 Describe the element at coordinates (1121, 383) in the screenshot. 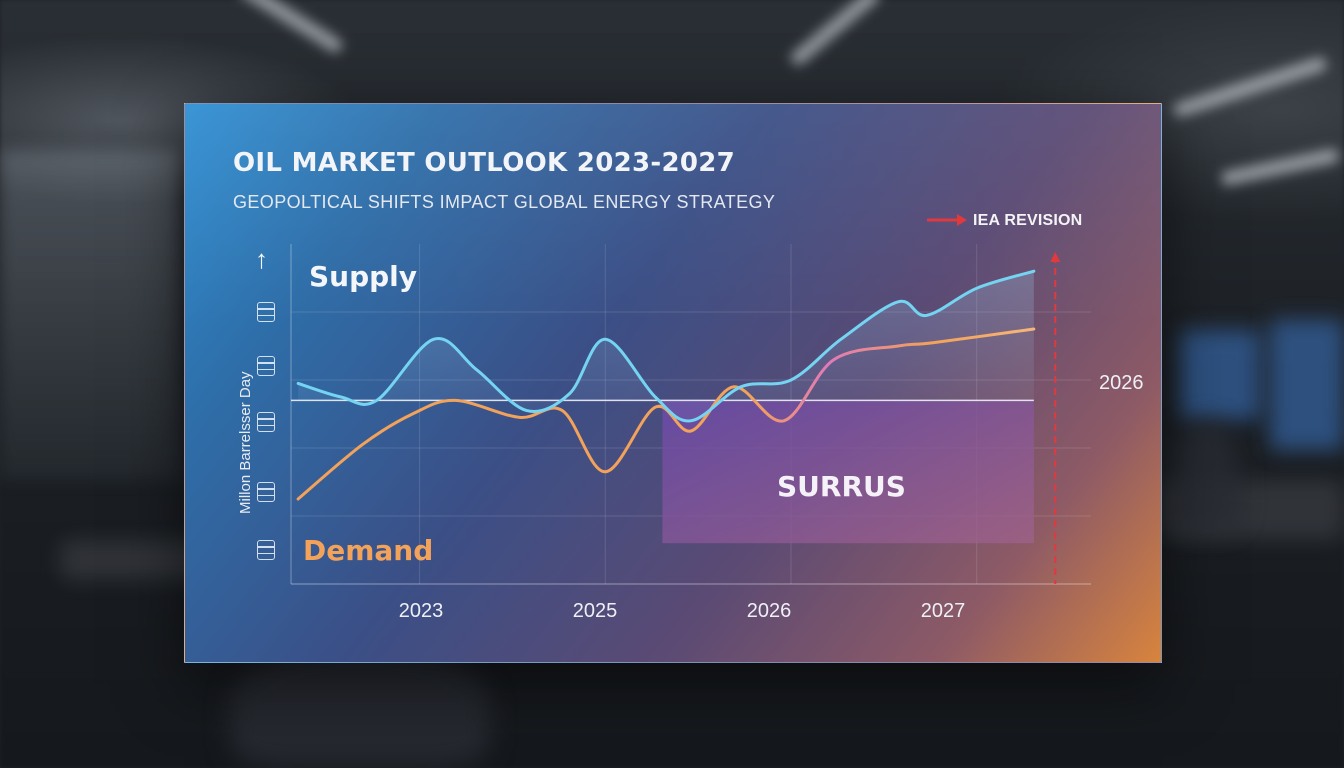

I see `revision-year-label: 2026` at that location.